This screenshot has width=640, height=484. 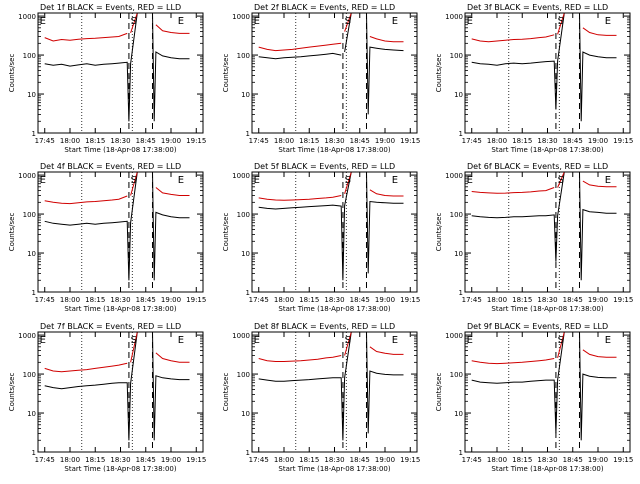 I want to click on chart-title: Det 6f BLACK = Events, RED = LLD, so click(x=537, y=166).